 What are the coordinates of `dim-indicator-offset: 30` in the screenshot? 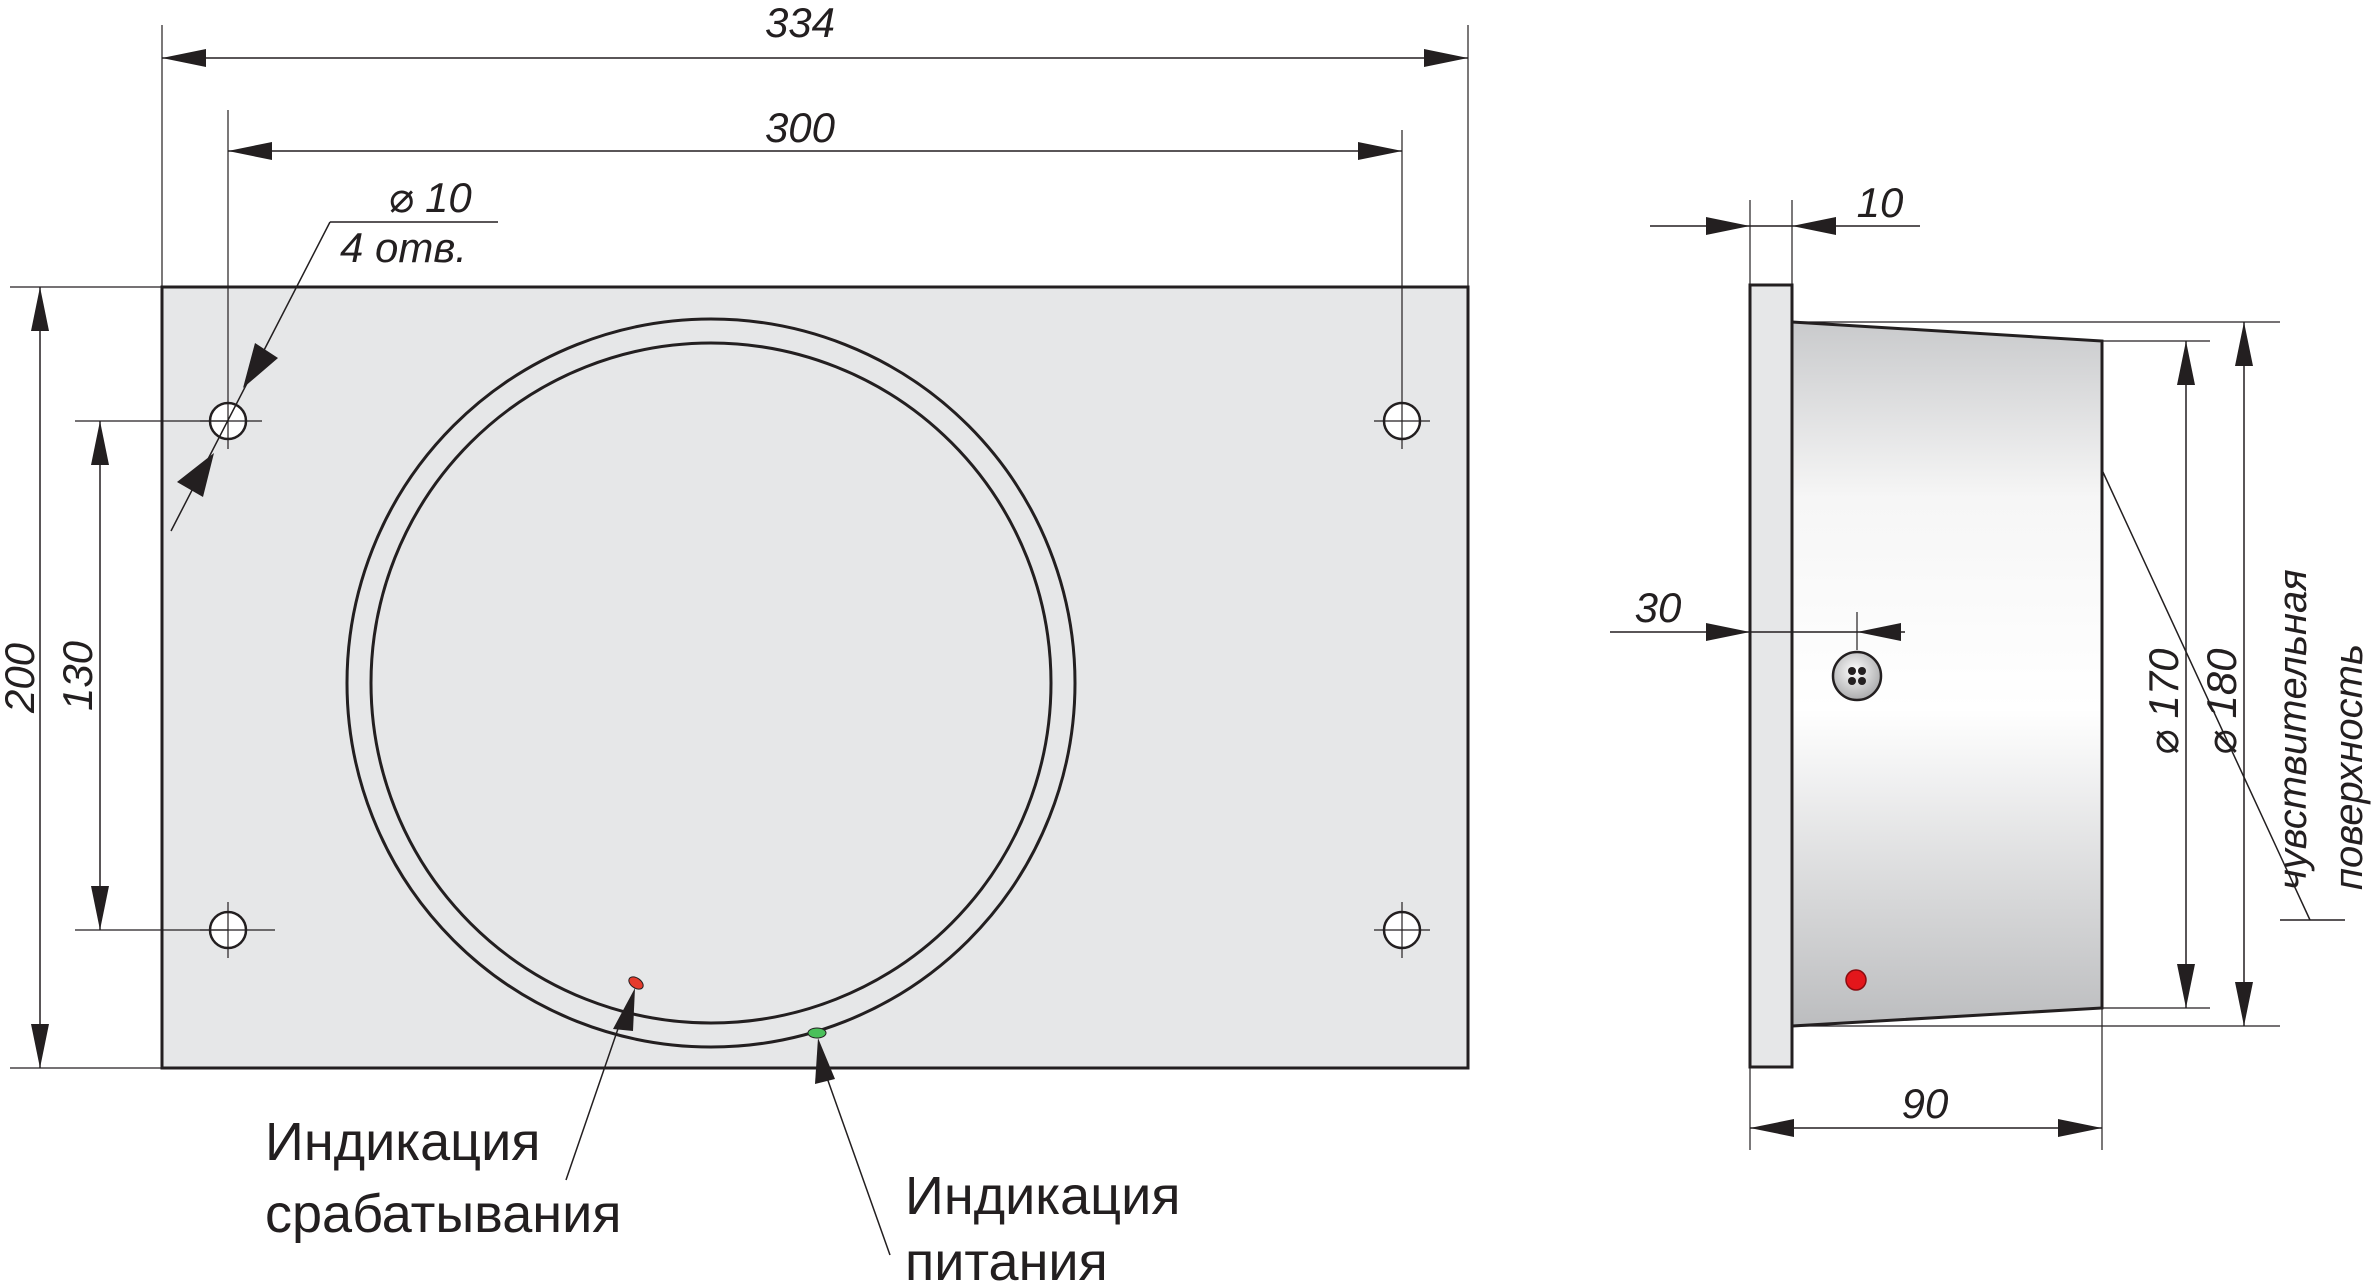 It's located at (1757, 612).